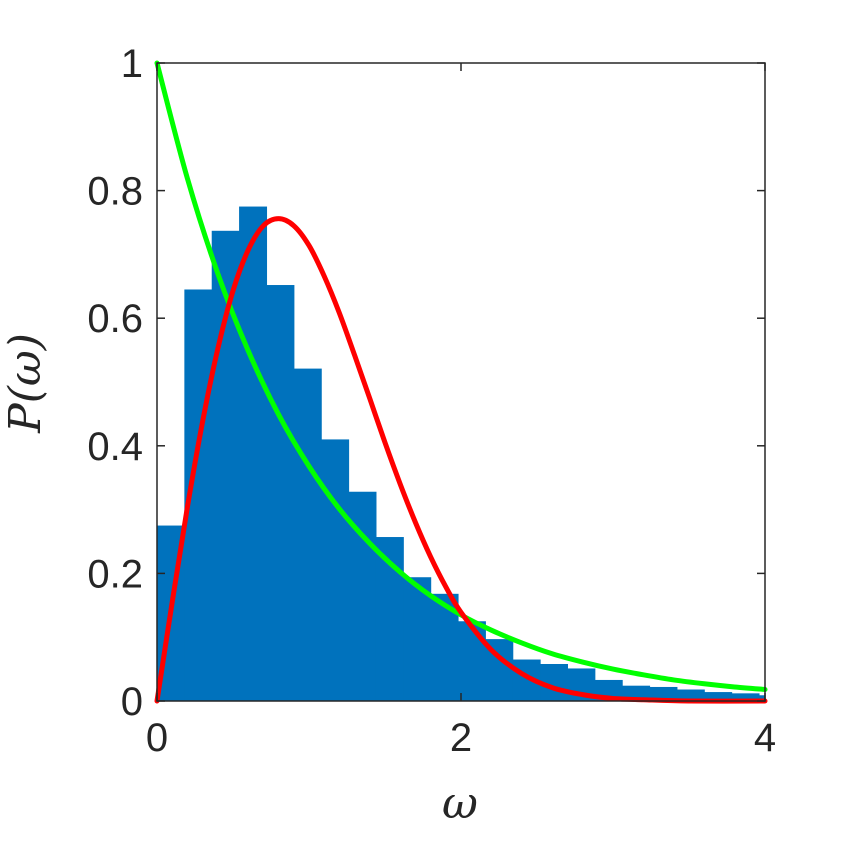 Image resolution: width=844 pixels, height=844 pixels. Describe the element at coordinates (157, 738) in the screenshot. I see `x-tick-label: 0` at that location.